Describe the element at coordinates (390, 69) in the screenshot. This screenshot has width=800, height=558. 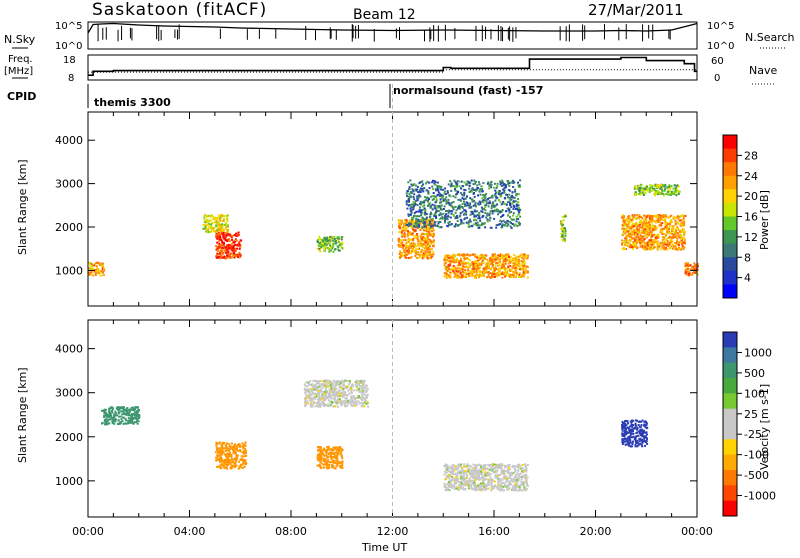
I see `freq-panel: Freq. [MHz] 18 8 60 0 Nave` at that location.